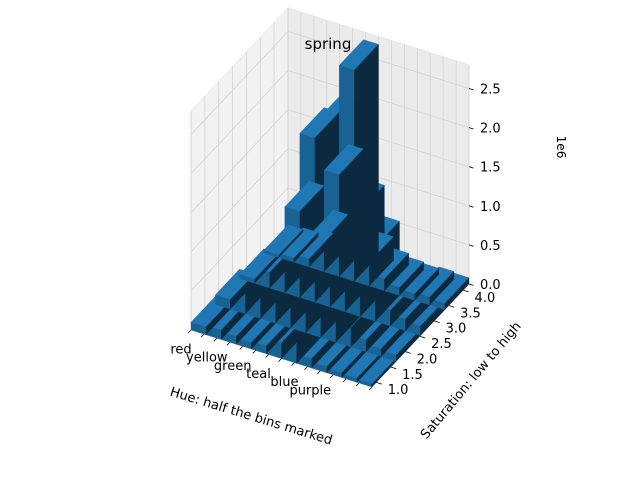  Describe the element at coordinates (456, 329) in the screenshot. I see `y-tick-label: 3.0` at that location.